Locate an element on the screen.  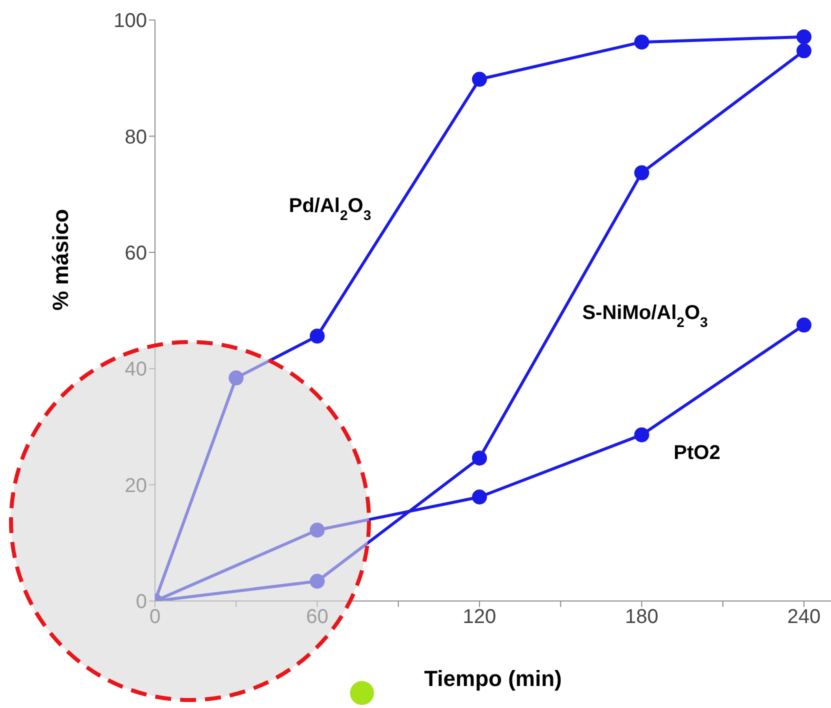
x-tick-label: 60 is located at coordinates (317, 617).